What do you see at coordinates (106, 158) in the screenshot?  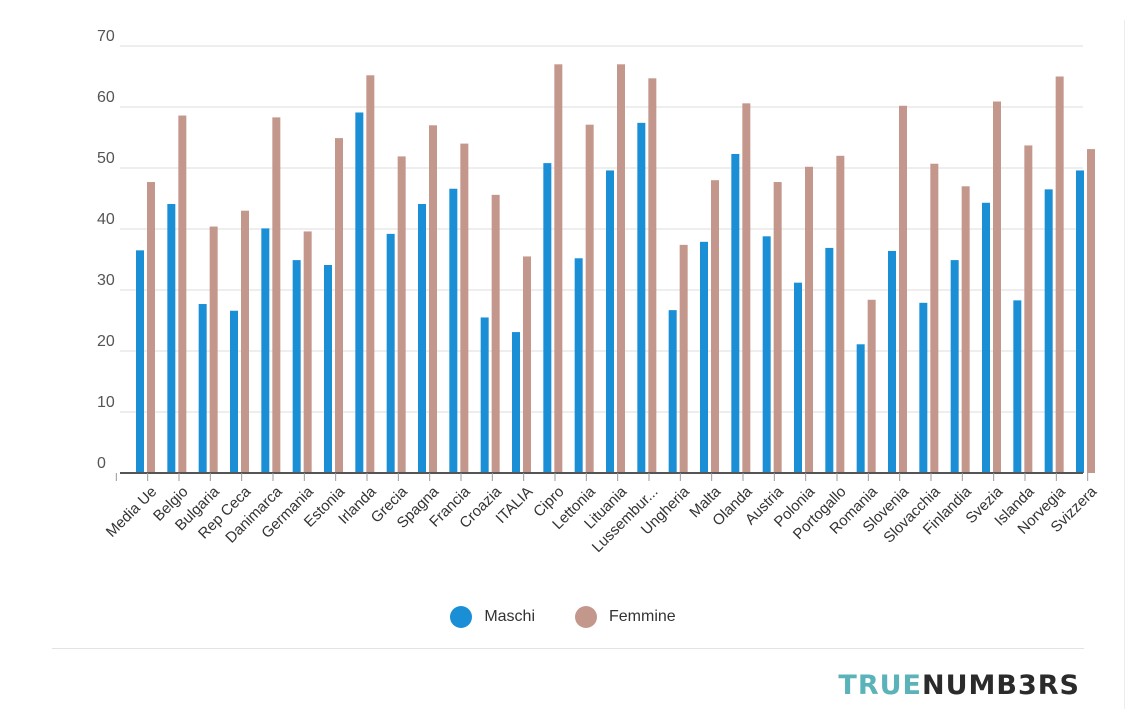 I see `y-tick-label-50: 50` at bounding box center [106, 158].